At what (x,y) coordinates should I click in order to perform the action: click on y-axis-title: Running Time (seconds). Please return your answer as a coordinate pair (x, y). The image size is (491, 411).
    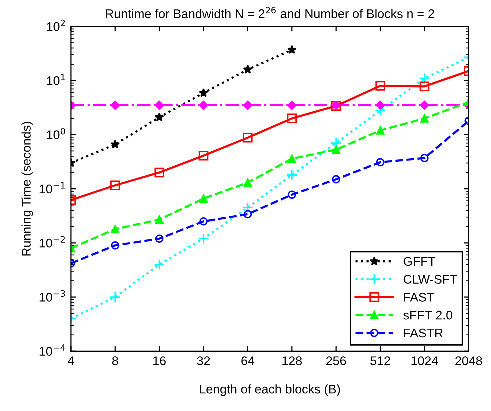
    Looking at the image, I should click on (28, 189).